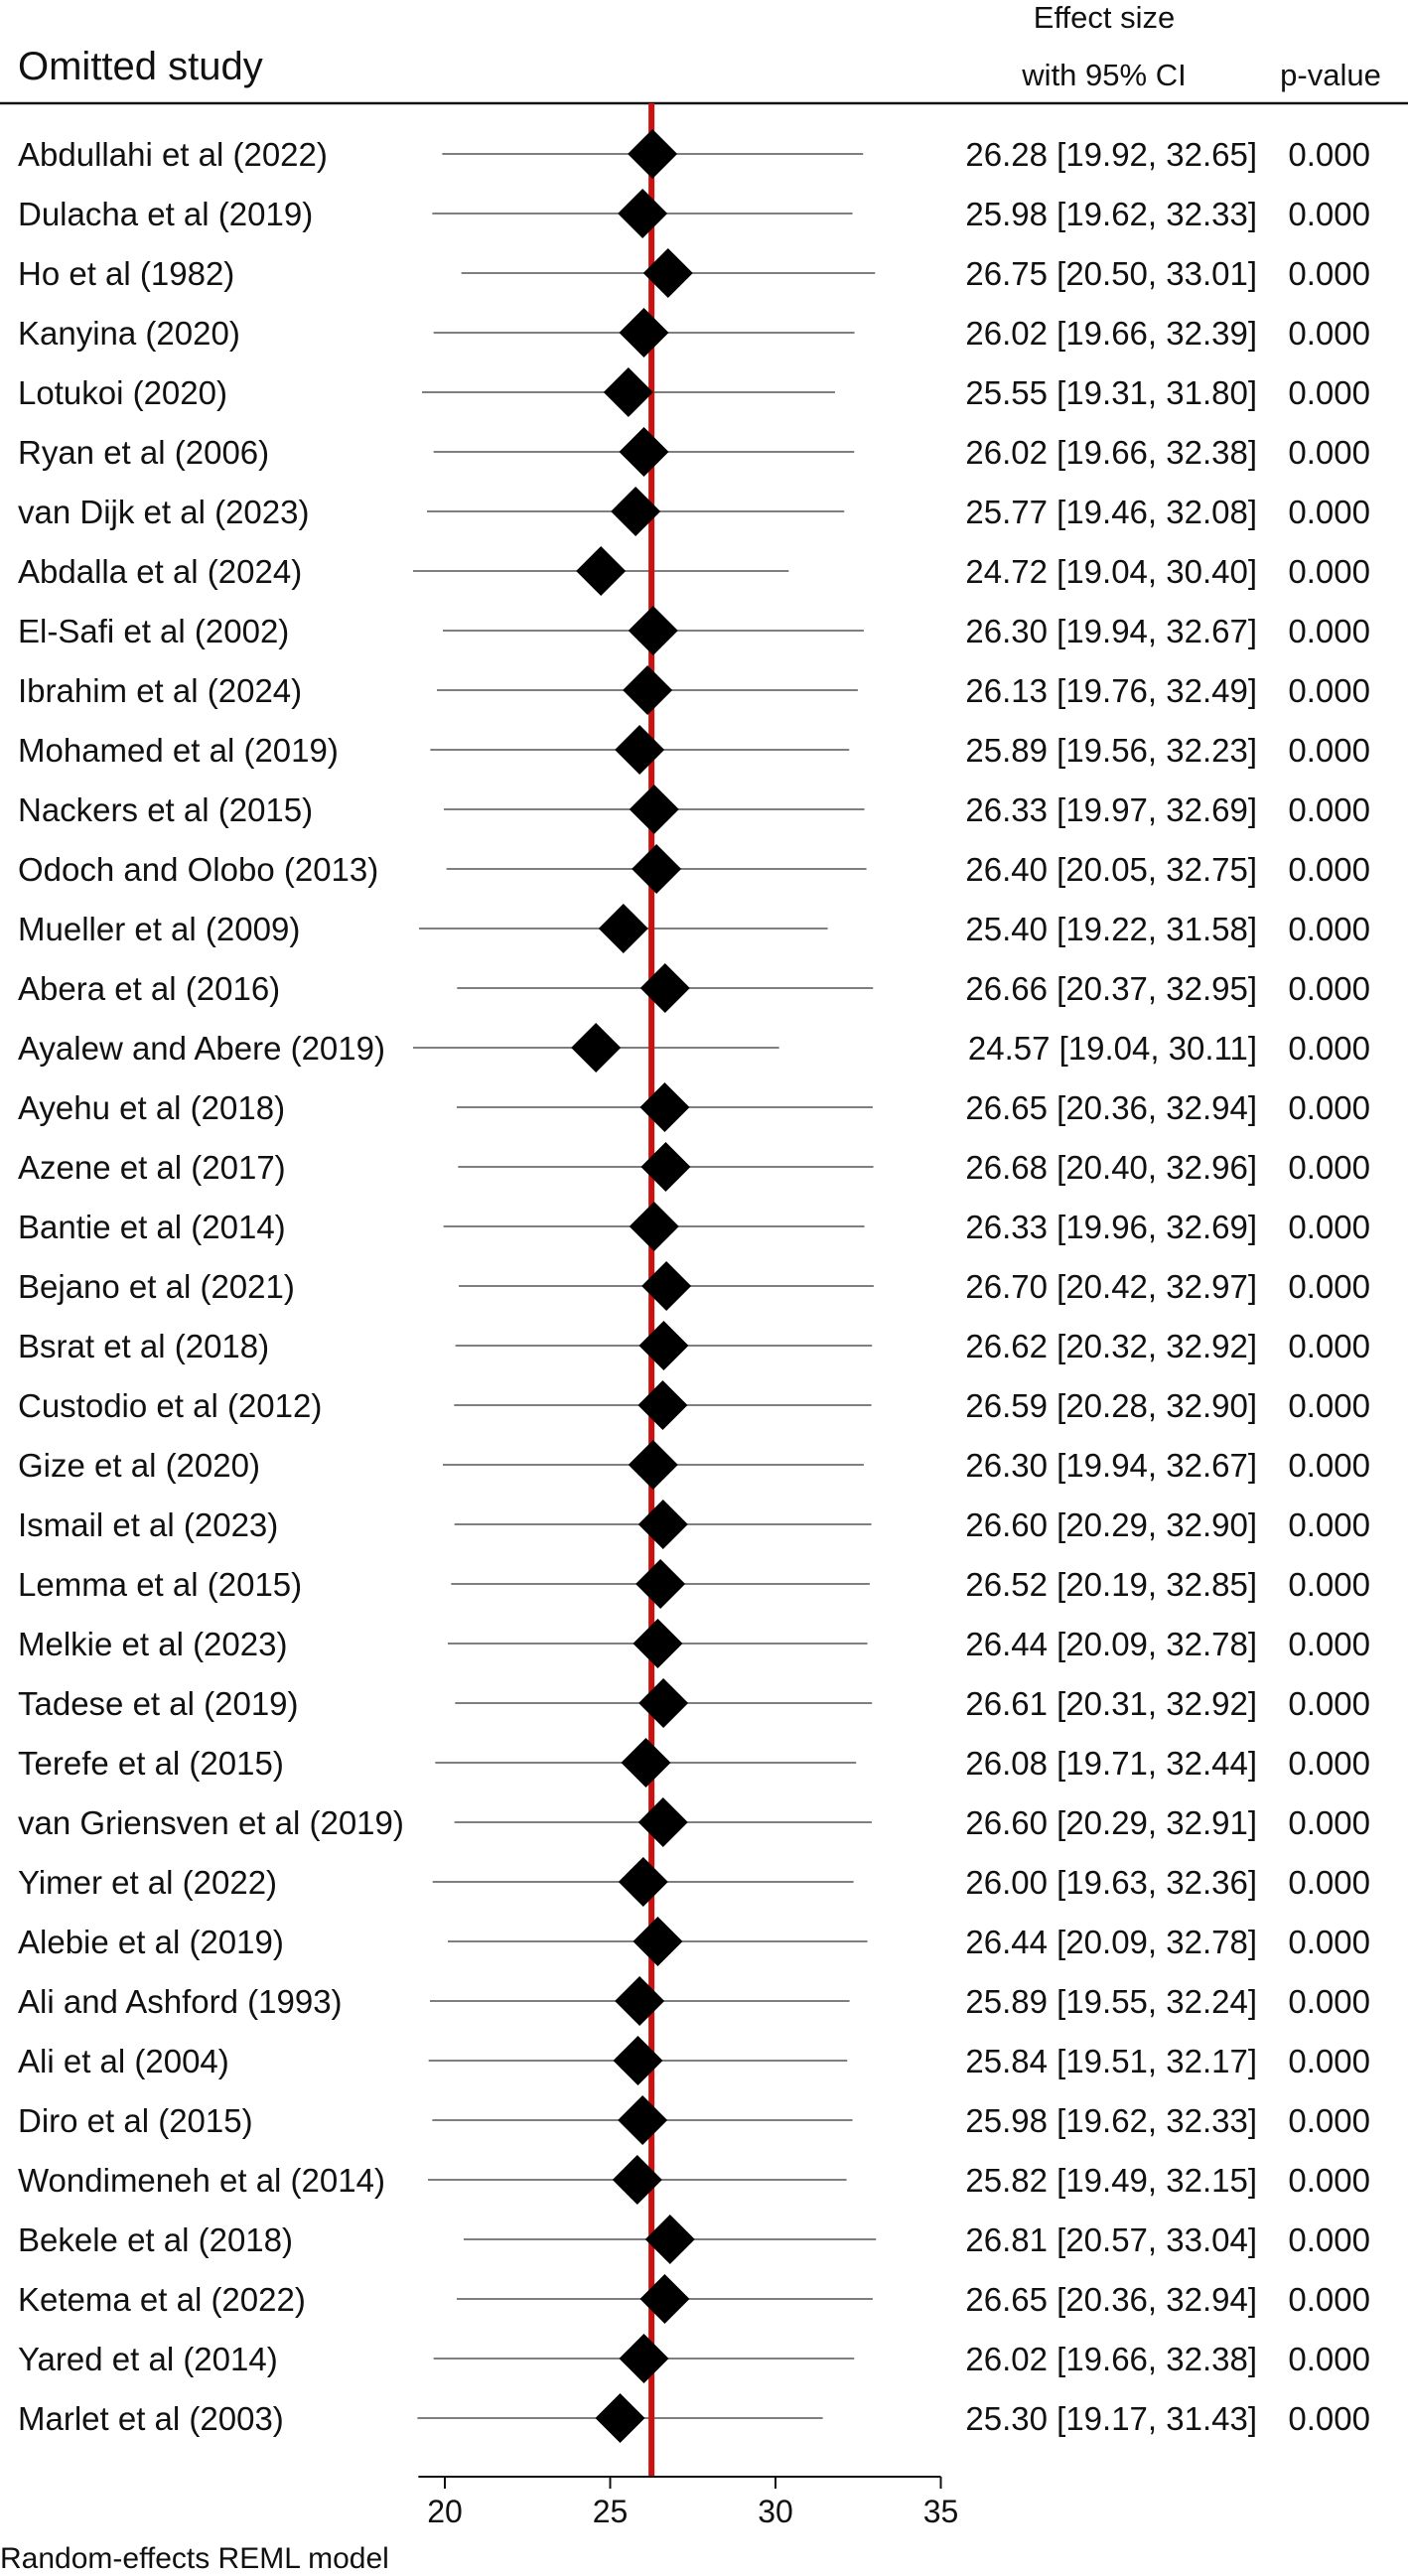 The height and width of the screenshot is (2576, 1408). Describe the element at coordinates (162, 2299) in the screenshot. I see `study-label: Ketema et al (2022)` at that location.